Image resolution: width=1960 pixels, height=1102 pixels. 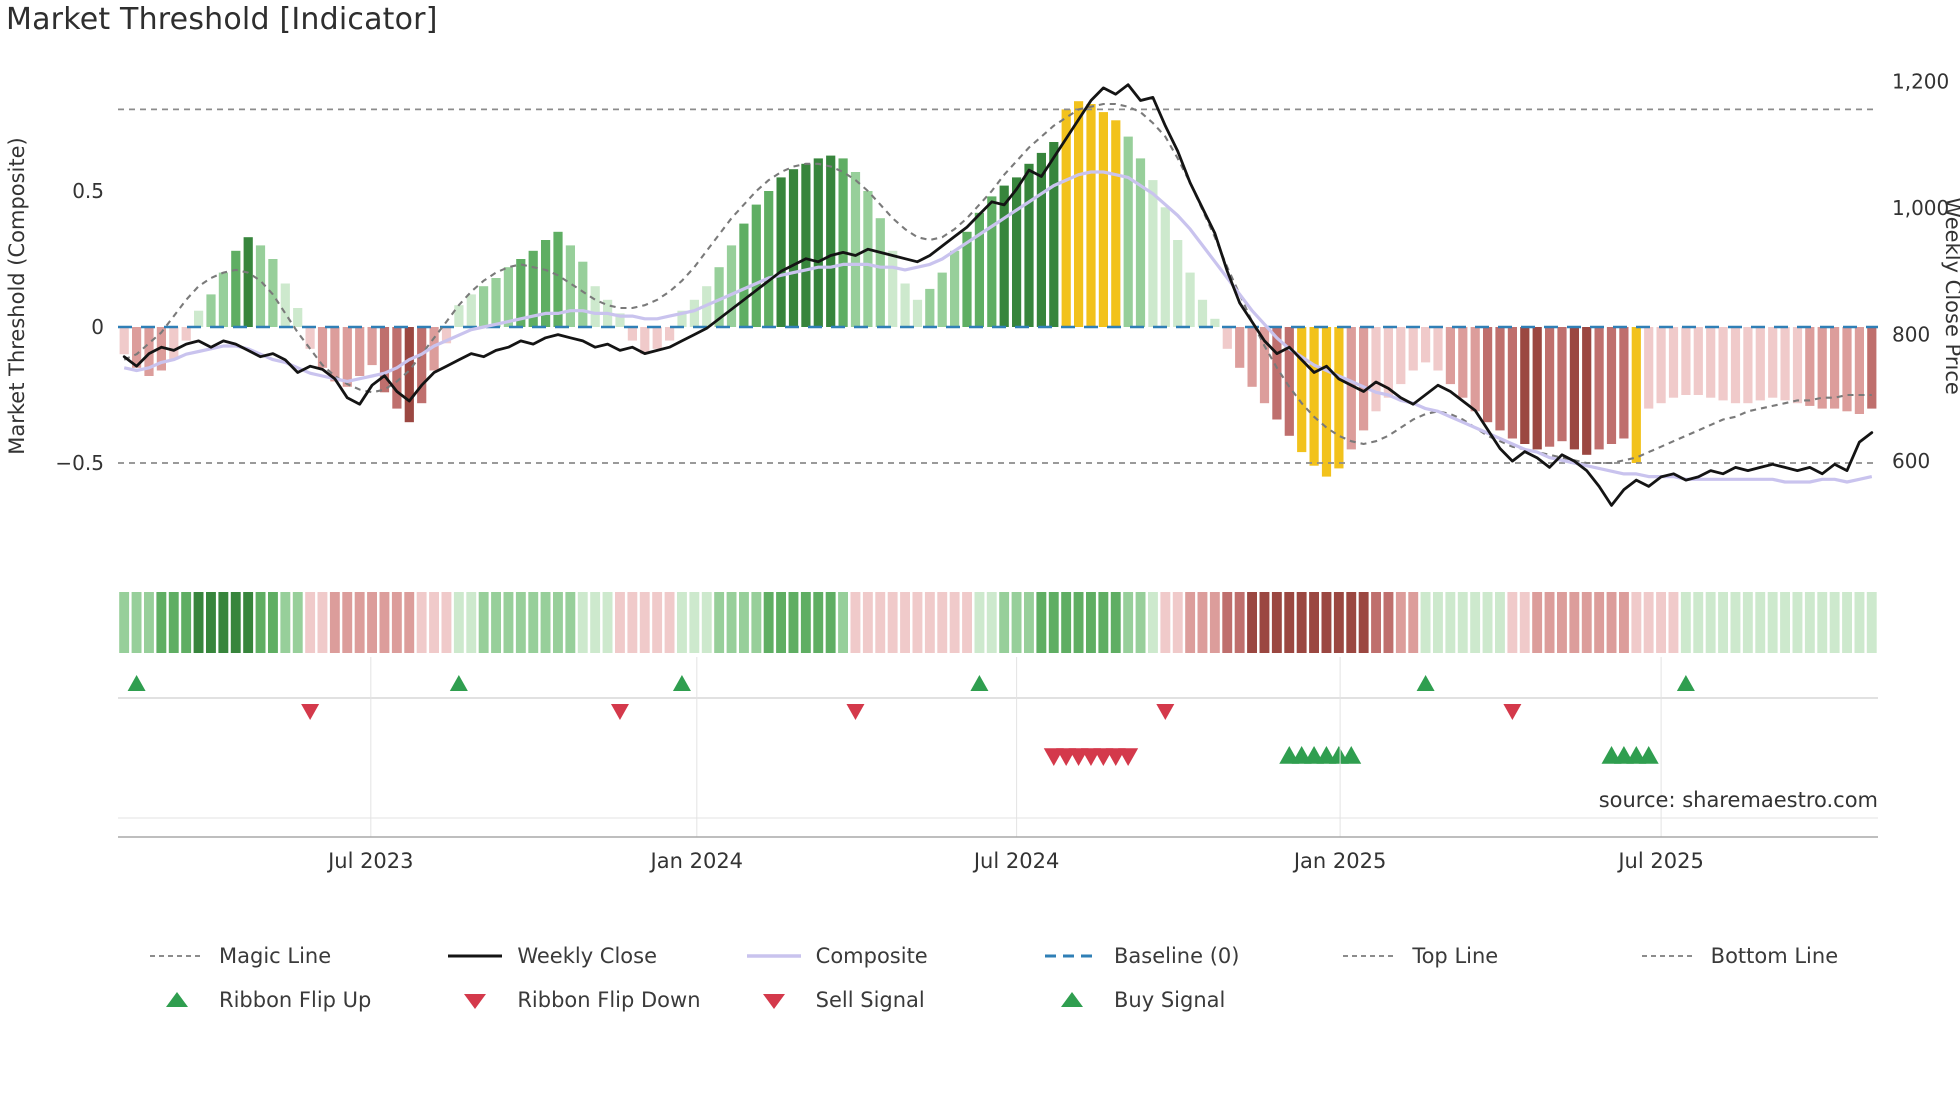 What do you see at coordinates (295, 1000) in the screenshot?
I see `legend-label: Ribbon Flip Up` at bounding box center [295, 1000].